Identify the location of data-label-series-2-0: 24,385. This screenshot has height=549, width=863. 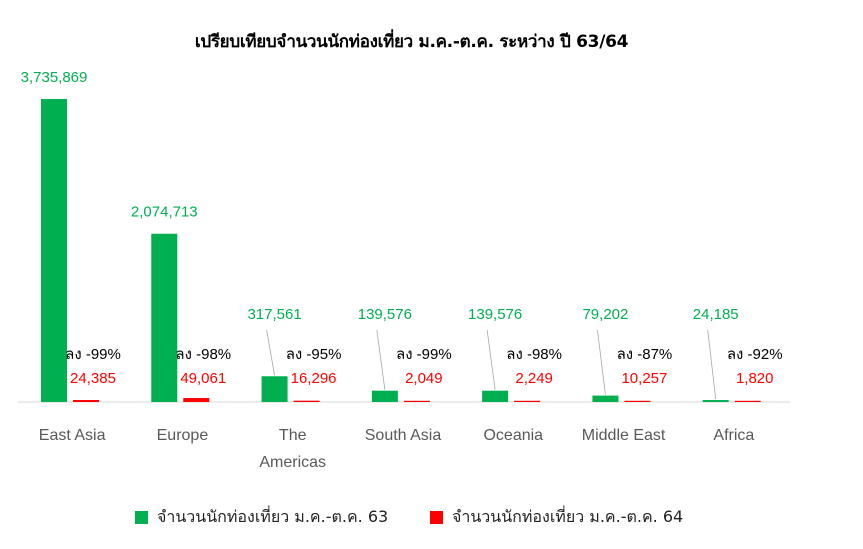
(93, 378).